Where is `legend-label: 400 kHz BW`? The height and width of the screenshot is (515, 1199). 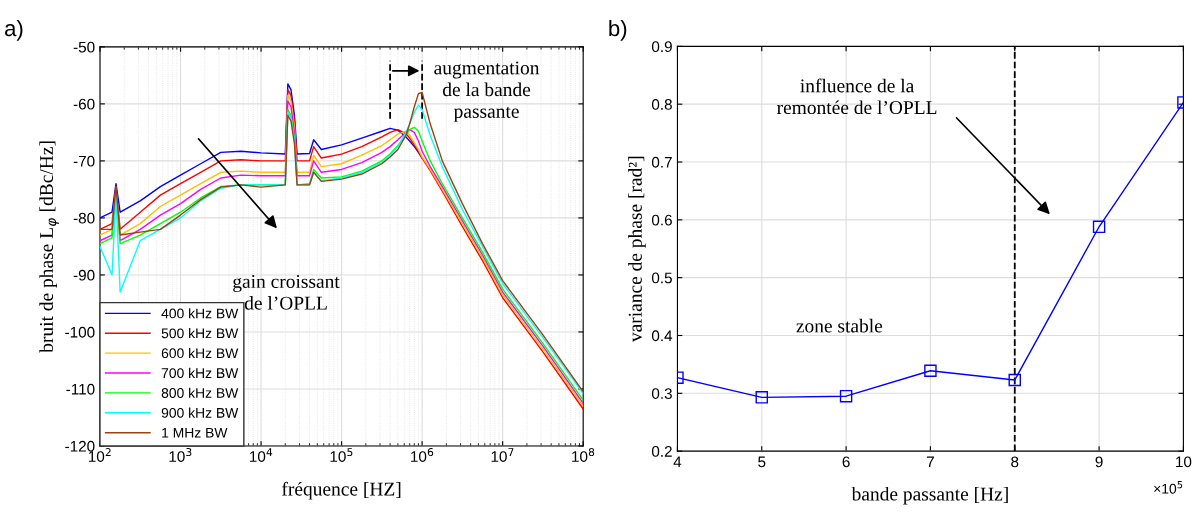 legend-label: 400 kHz BW is located at coordinates (200, 313).